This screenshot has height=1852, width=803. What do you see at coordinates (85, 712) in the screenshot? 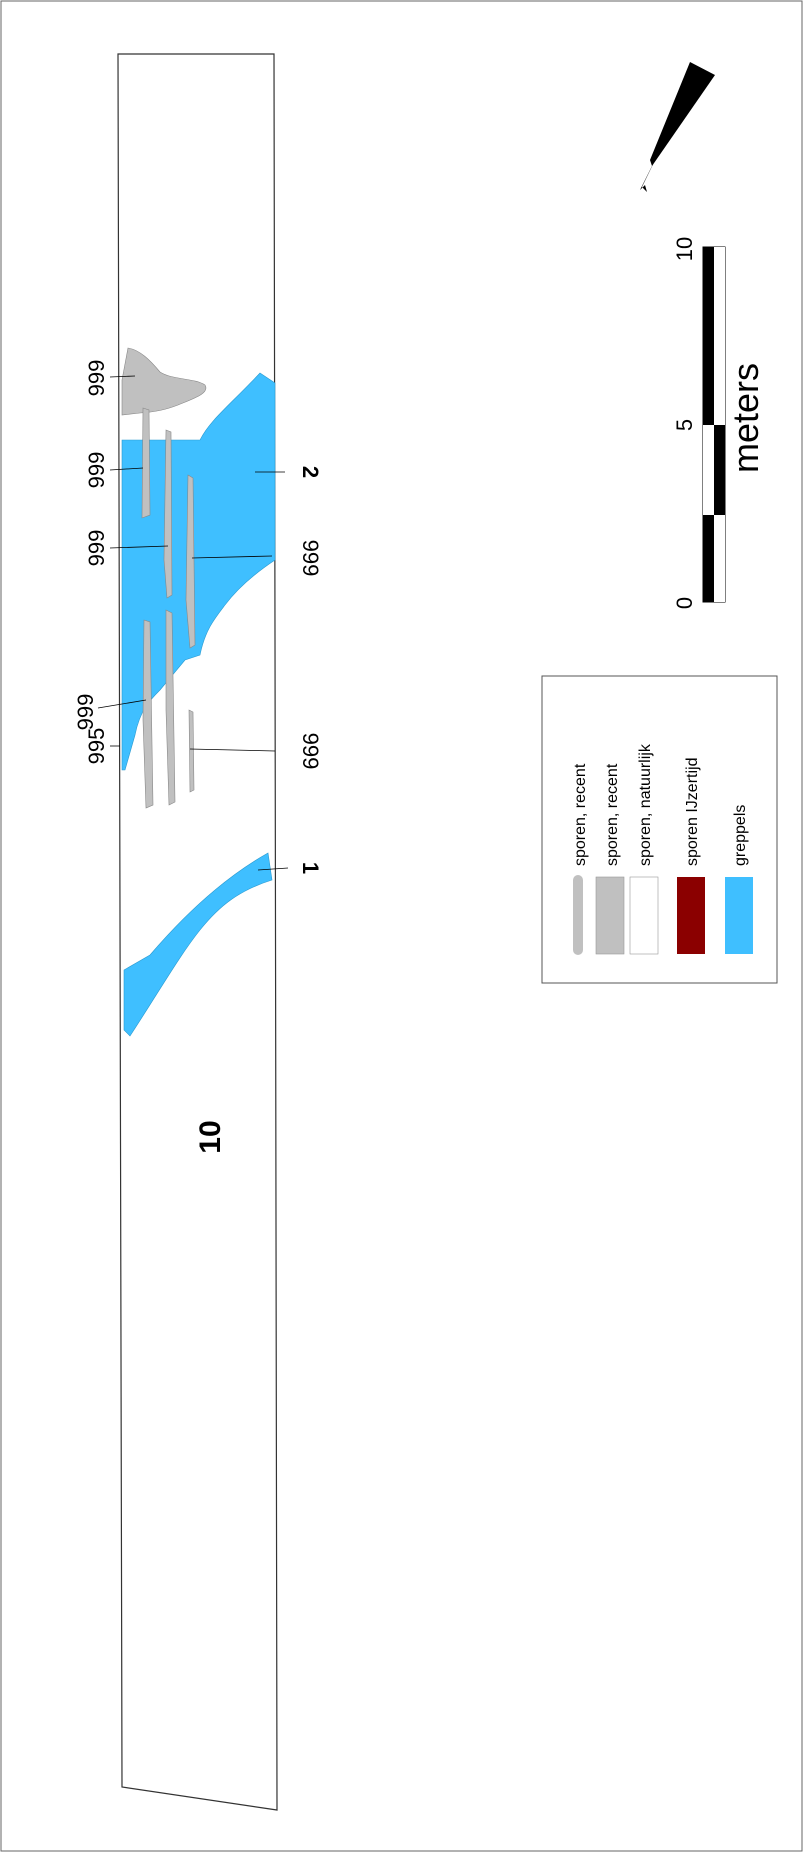
I see `label-999-5: 999` at bounding box center [85, 712].